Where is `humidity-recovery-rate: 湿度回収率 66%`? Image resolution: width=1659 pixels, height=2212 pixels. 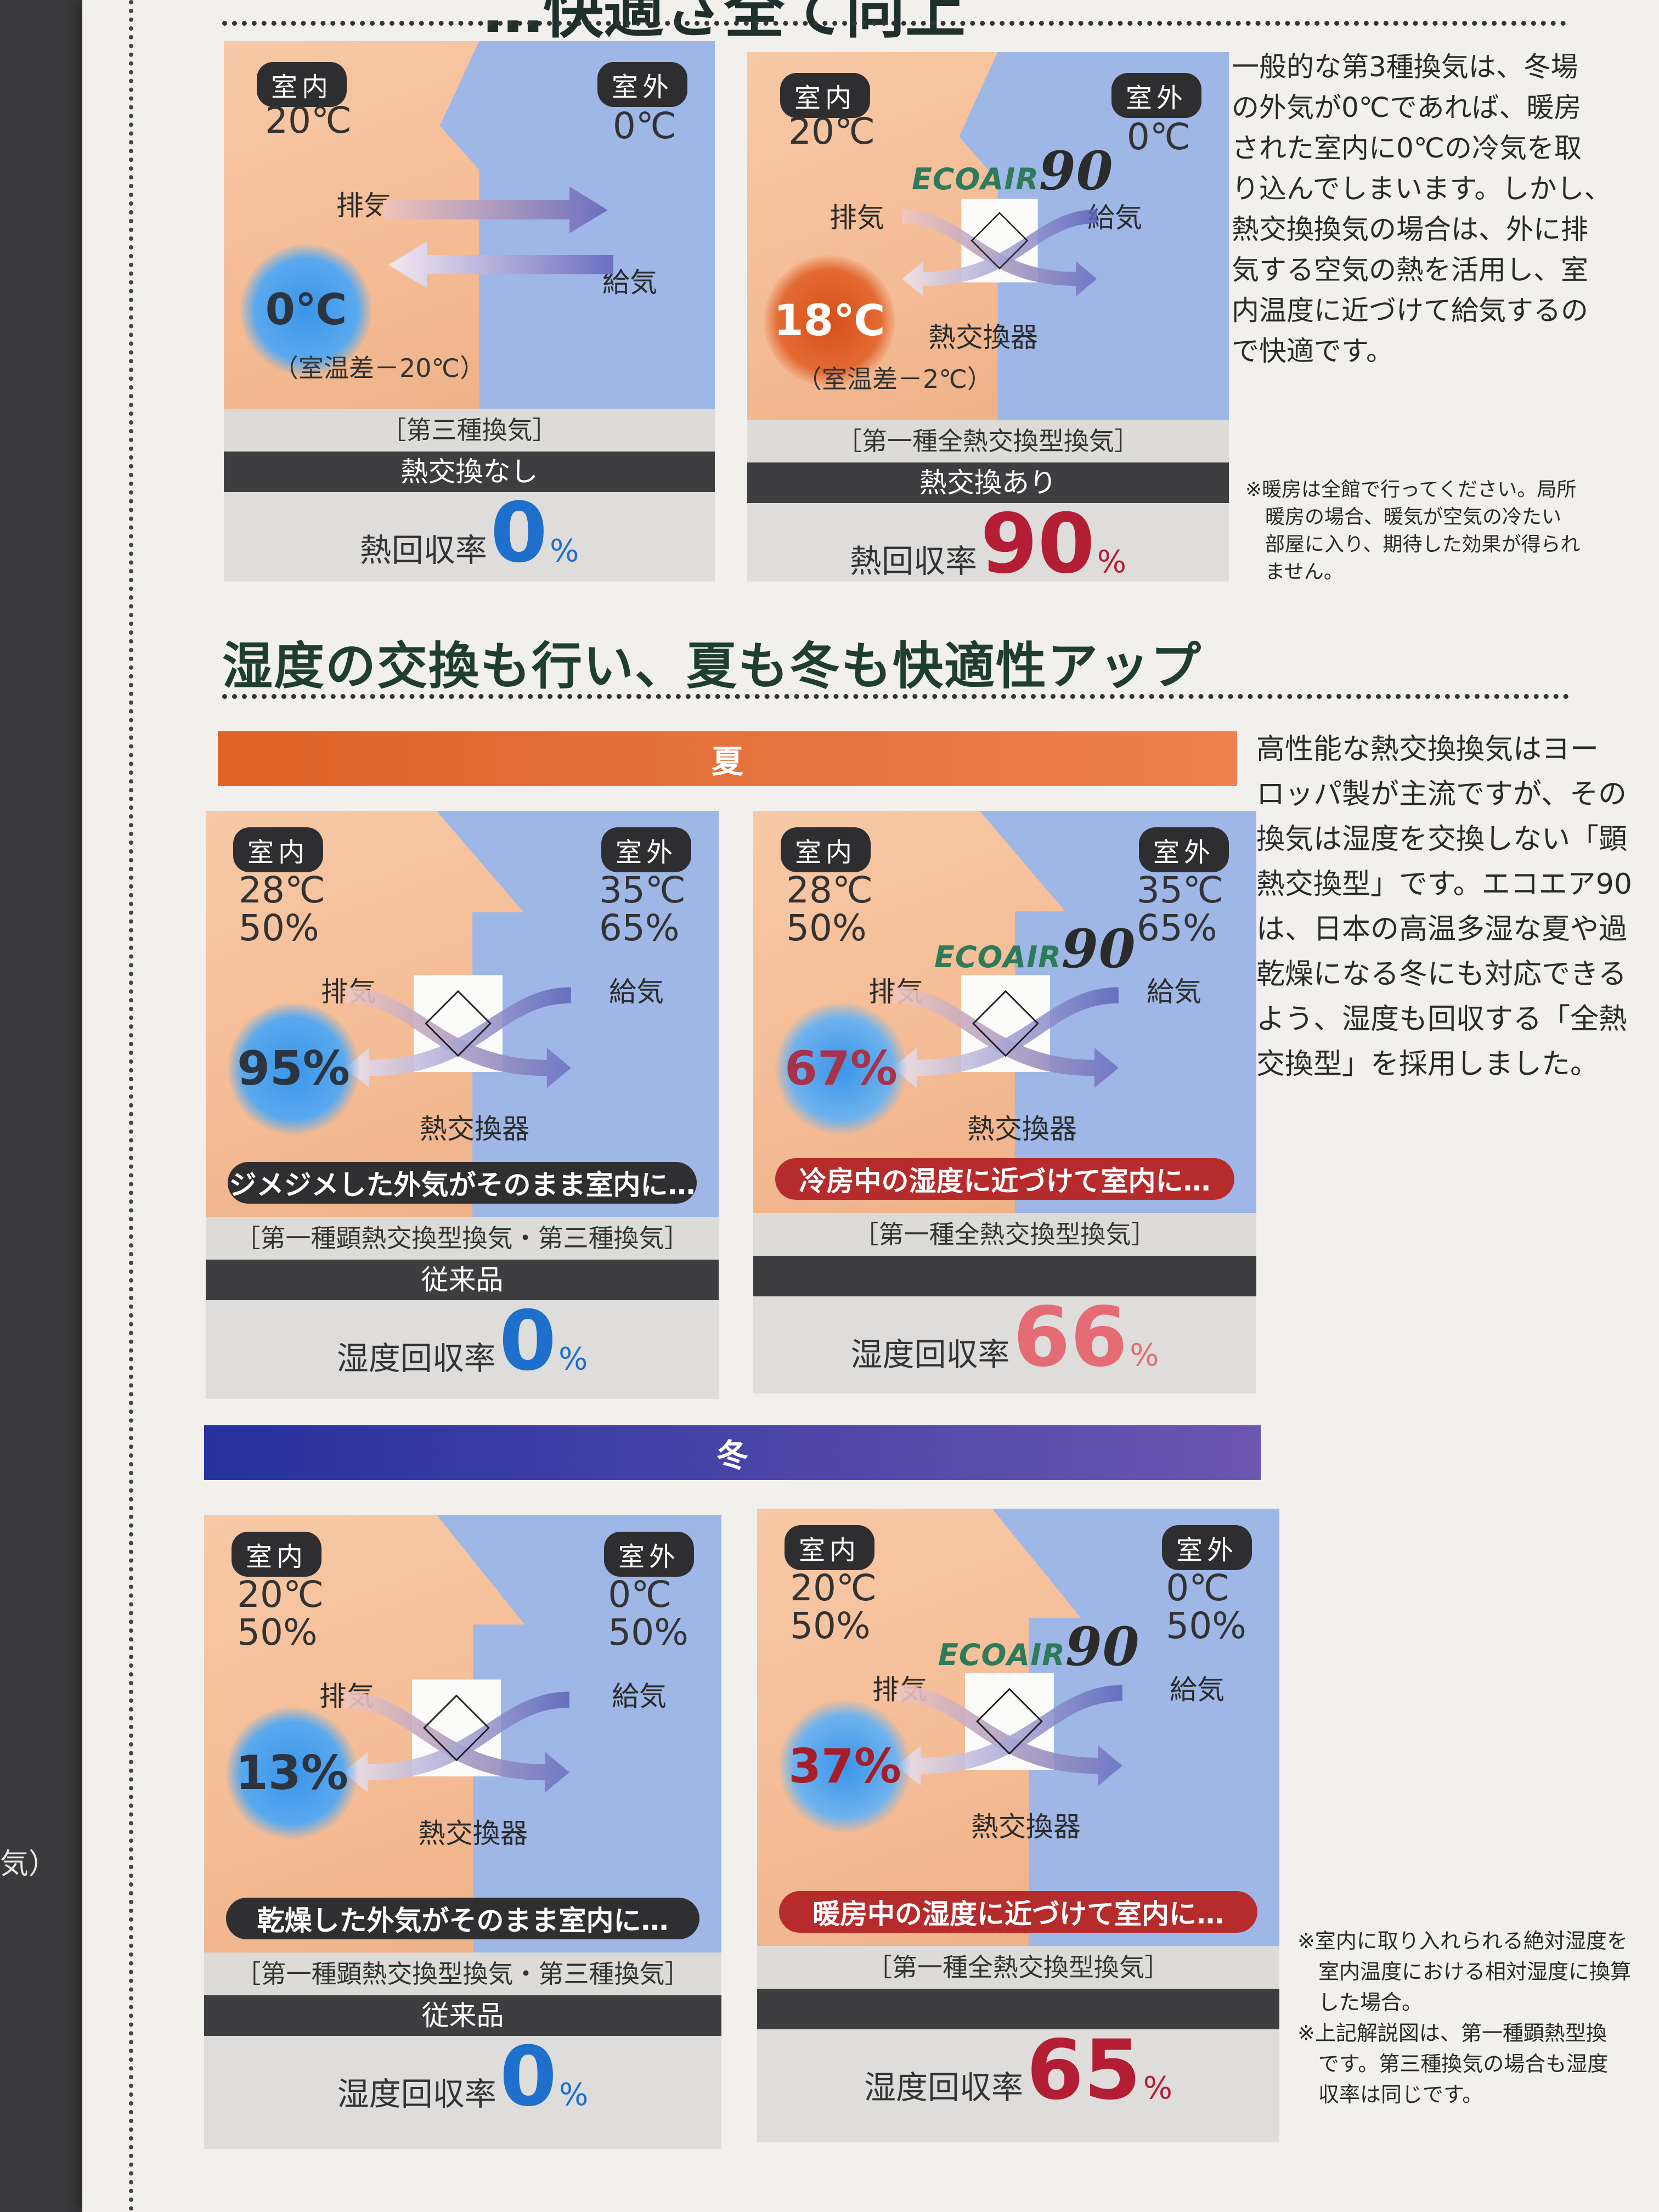 humidity-recovery-rate: 湿度回収率 66% is located at coordinates (1005, 1345).